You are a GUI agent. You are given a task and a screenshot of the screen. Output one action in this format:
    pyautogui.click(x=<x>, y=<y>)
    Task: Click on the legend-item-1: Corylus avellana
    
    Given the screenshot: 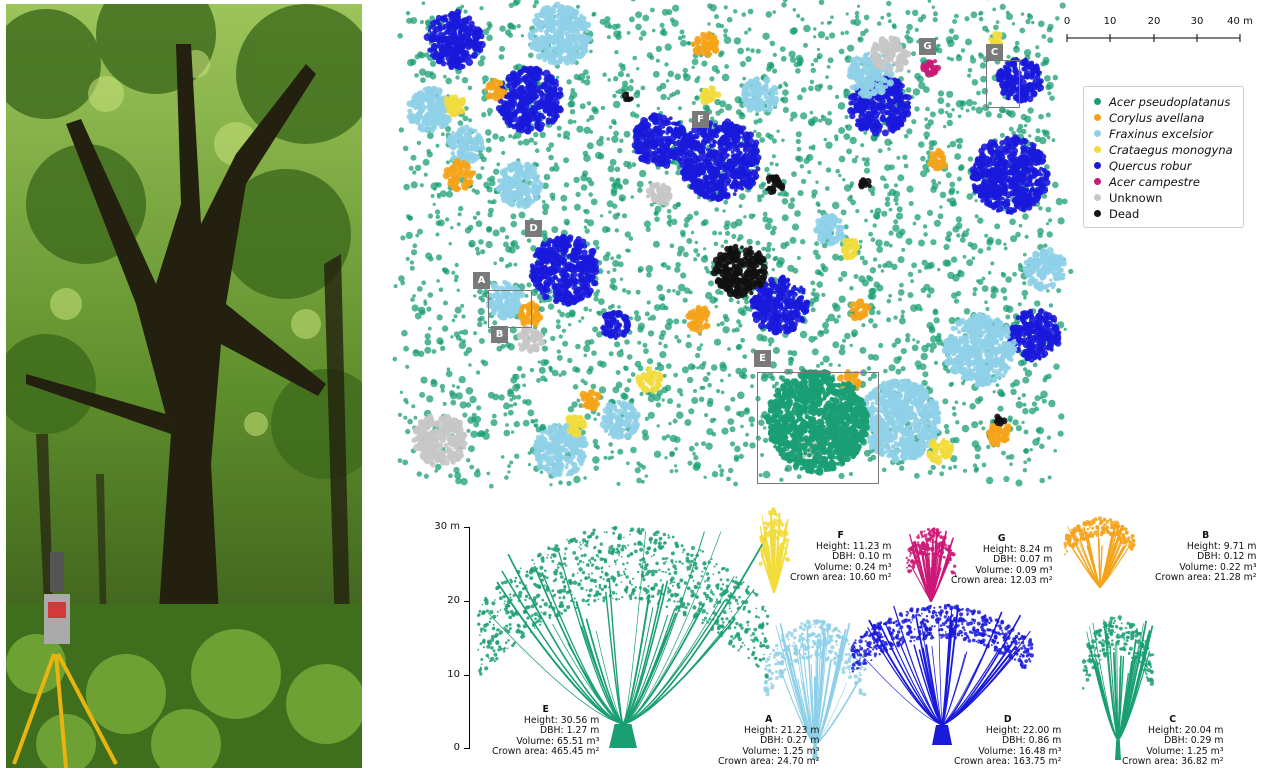 What is the action you would take?
    pyautogui.click(x=1149, y=119)
    